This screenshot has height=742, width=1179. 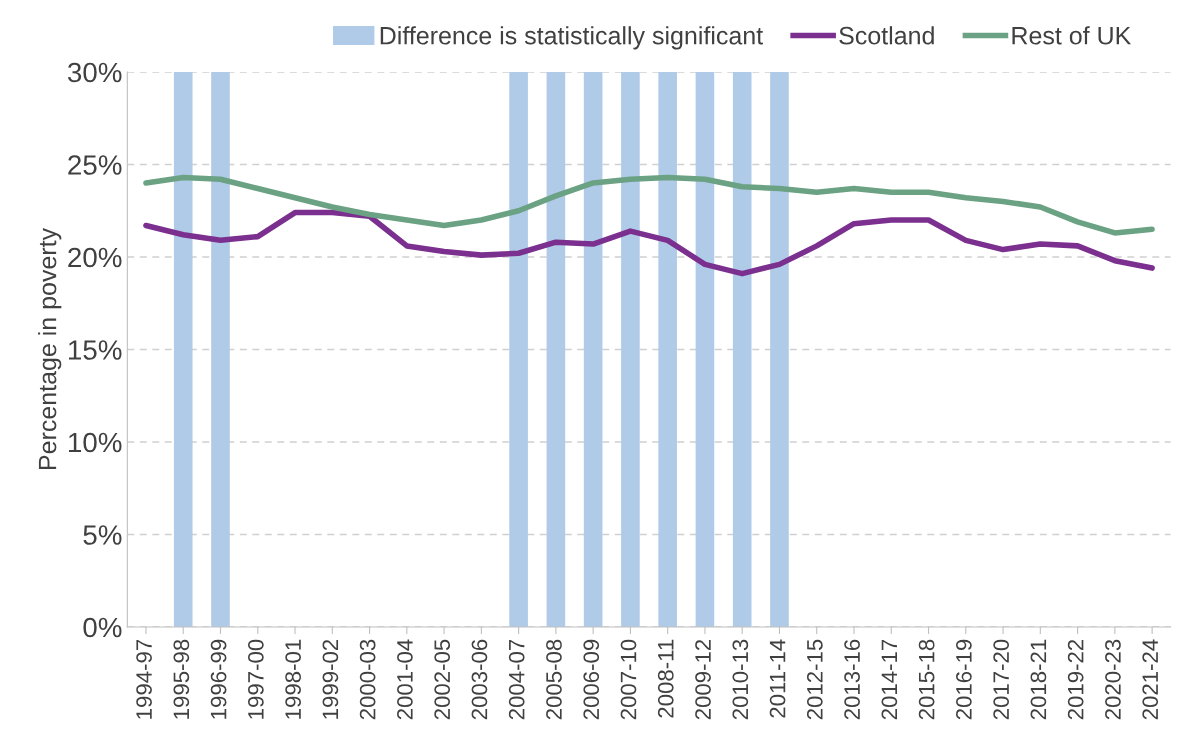 I want to click on legend-label: Rest of UK, so click(x=1072, y=35).